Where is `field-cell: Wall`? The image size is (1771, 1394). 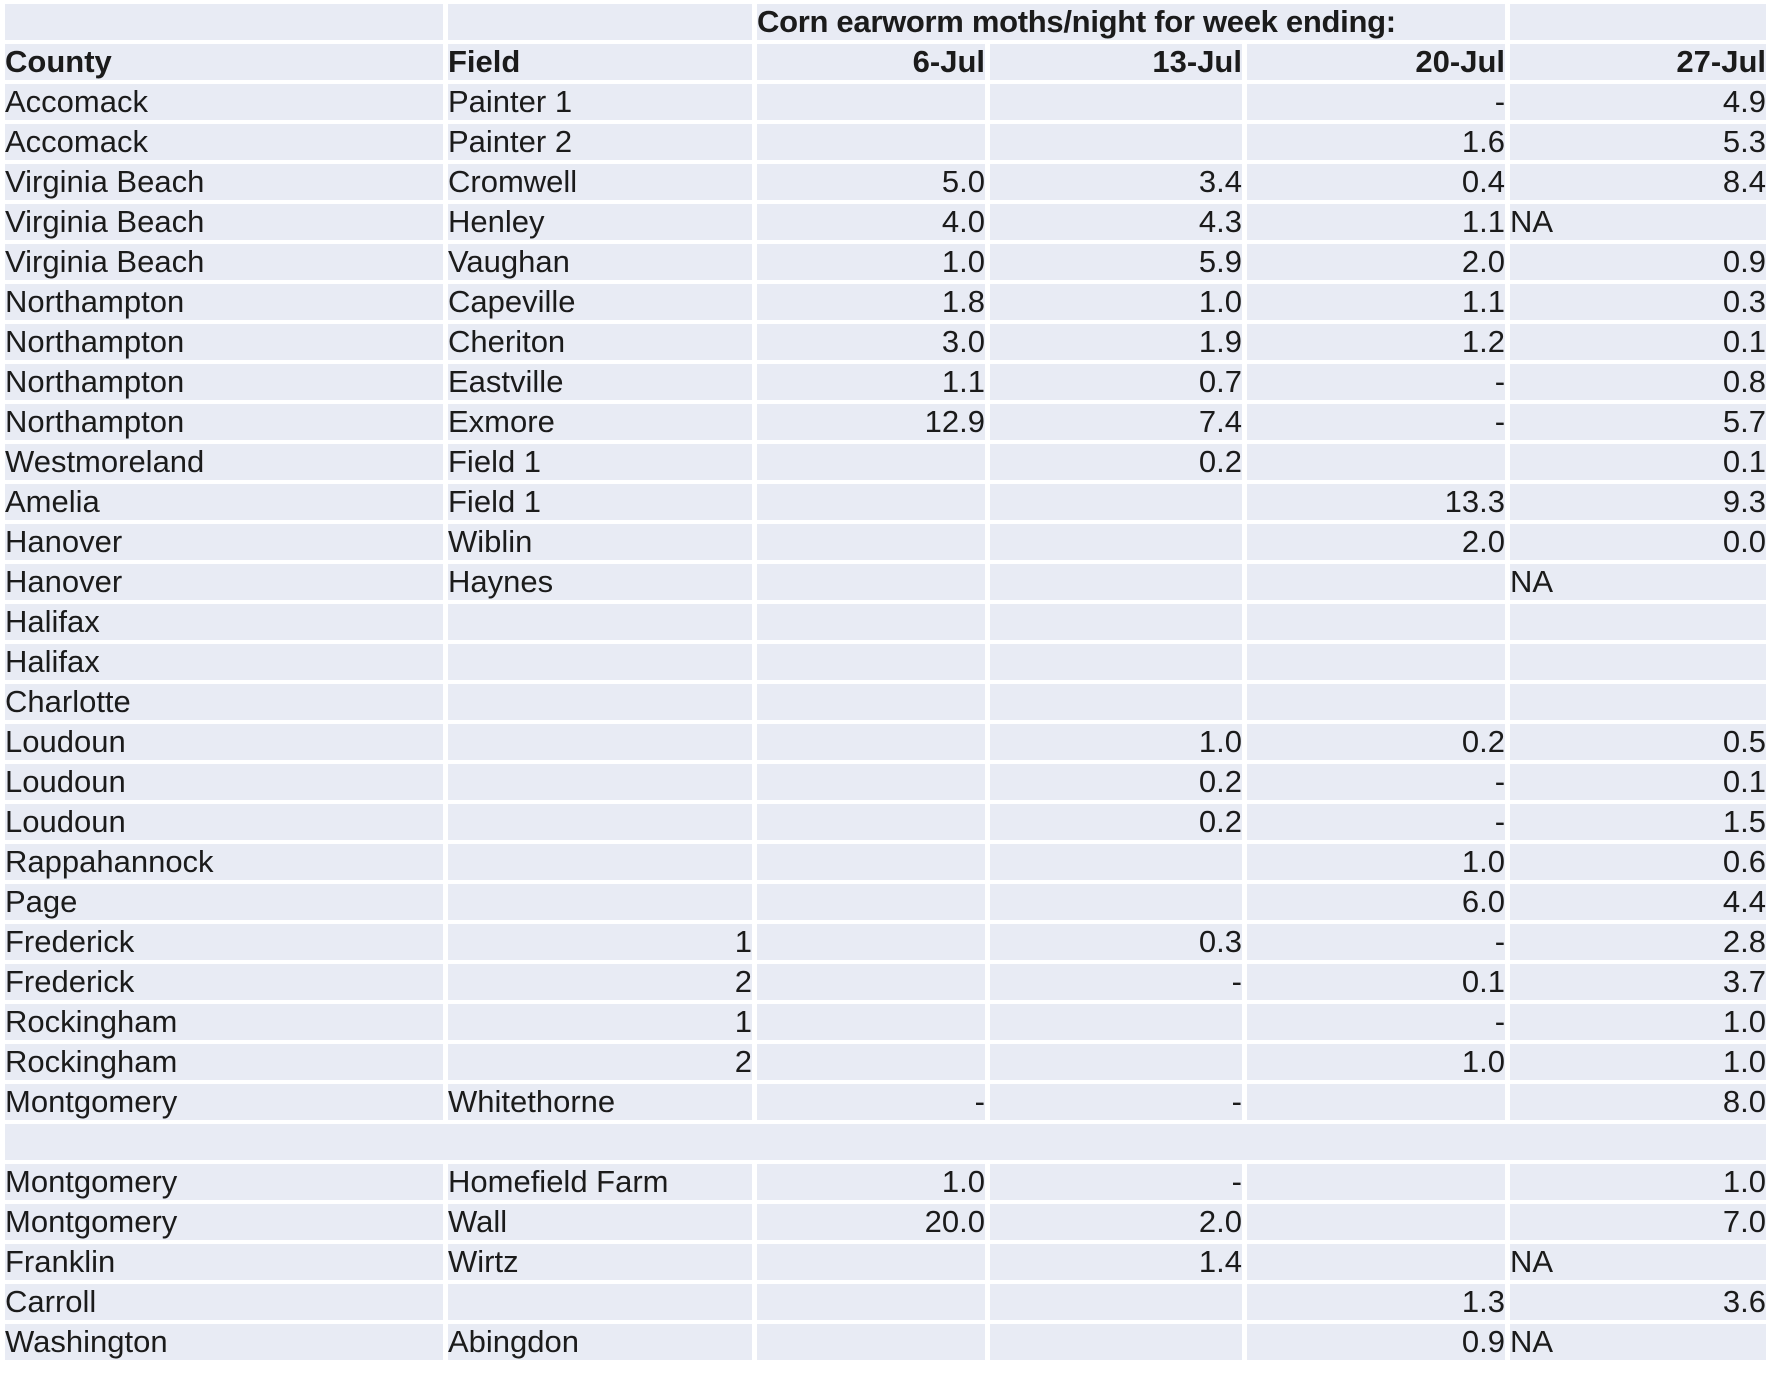
field-cell: Wall is located at coordinates (600, 1222).